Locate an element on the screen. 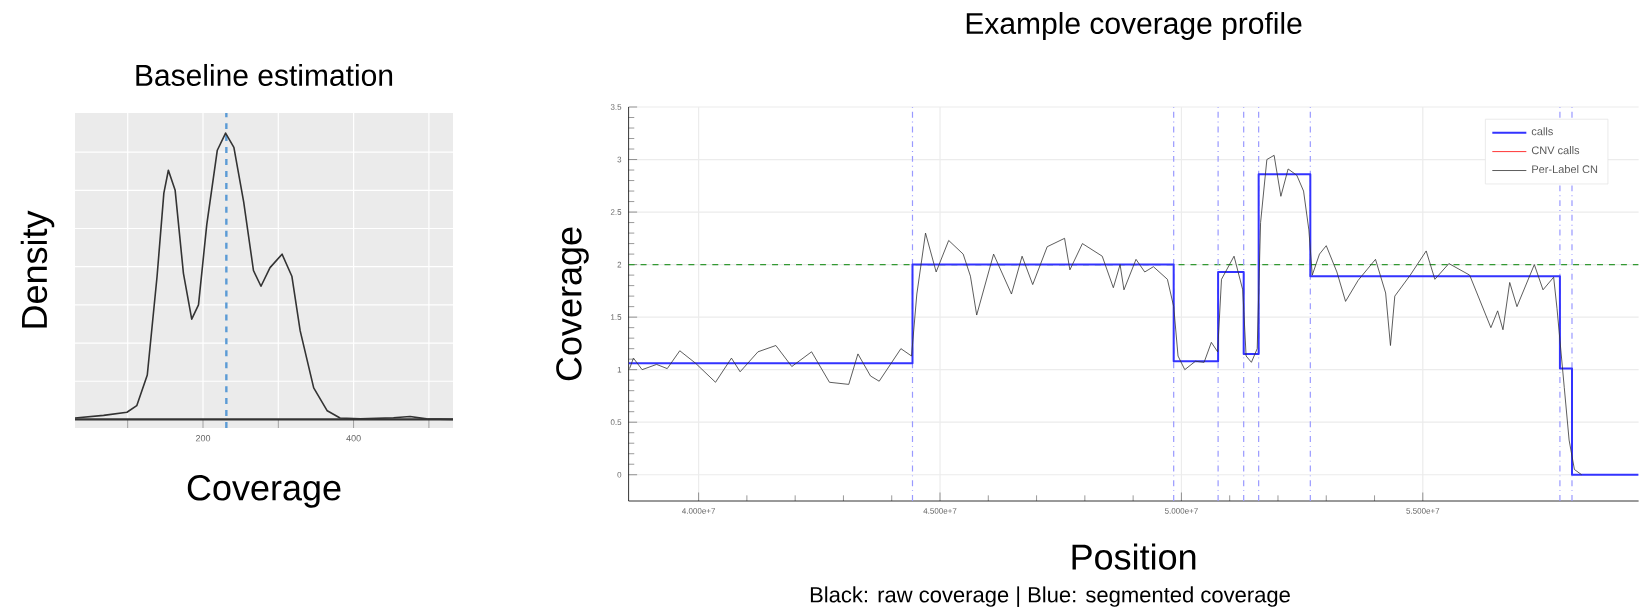 The height and width of the screenshot is (615, 1649). x-tick-label: 5.500e+7 is located at coordinates (1423, 511).